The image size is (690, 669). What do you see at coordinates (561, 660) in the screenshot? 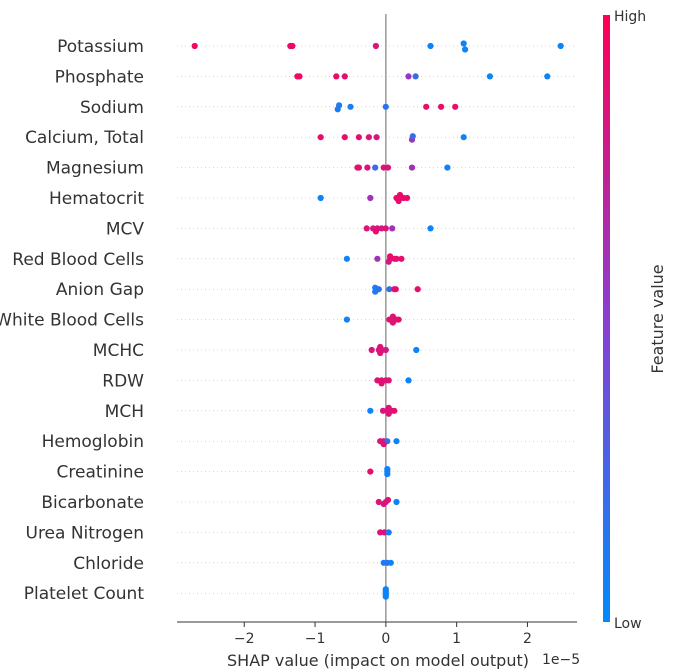
I see `x-axis-offset-label: 1e−5` at bounding box center [561, 660].